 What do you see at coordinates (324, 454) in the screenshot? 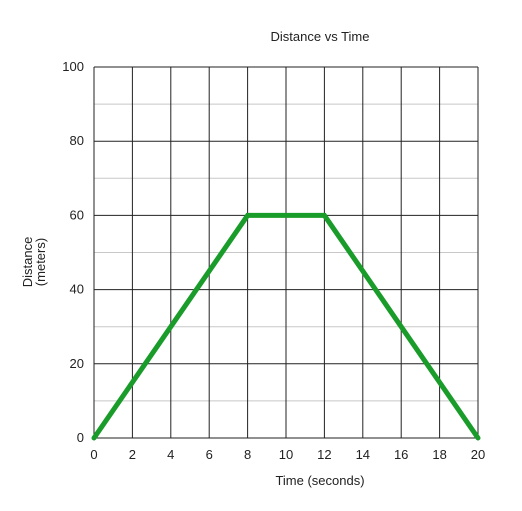
I see `x-tick-label: 12` at bounding box center [324, 454].